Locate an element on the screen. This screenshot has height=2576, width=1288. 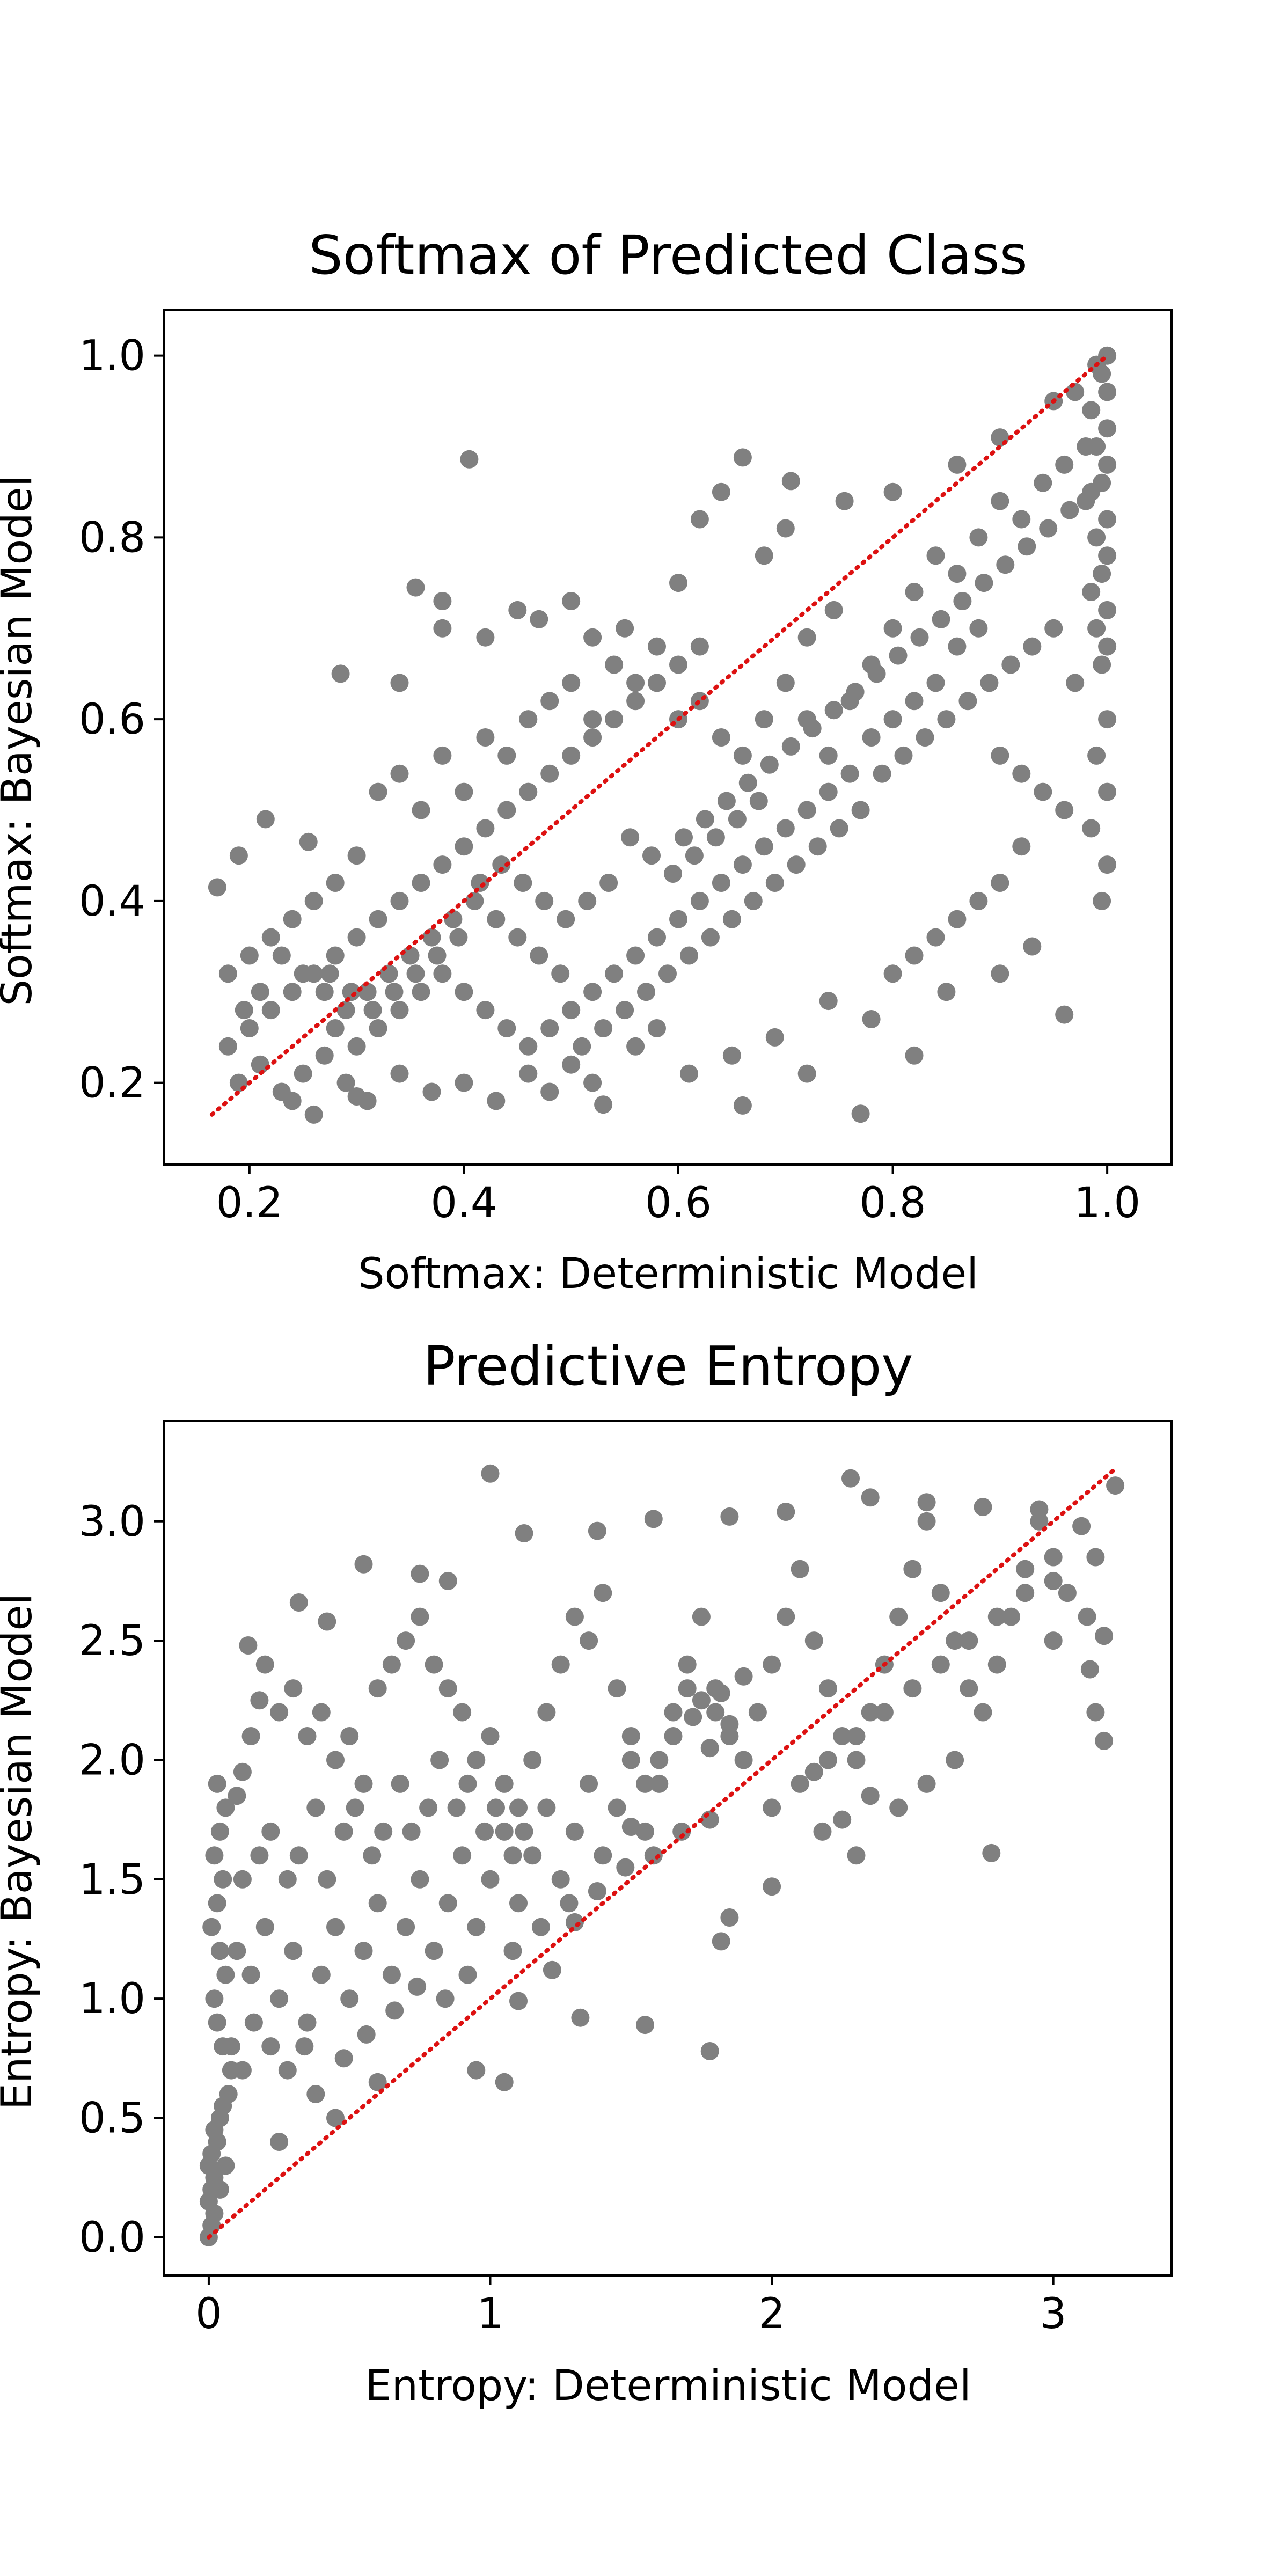
y-tick-label: 0.5 is located at coordinates (112, 2119).